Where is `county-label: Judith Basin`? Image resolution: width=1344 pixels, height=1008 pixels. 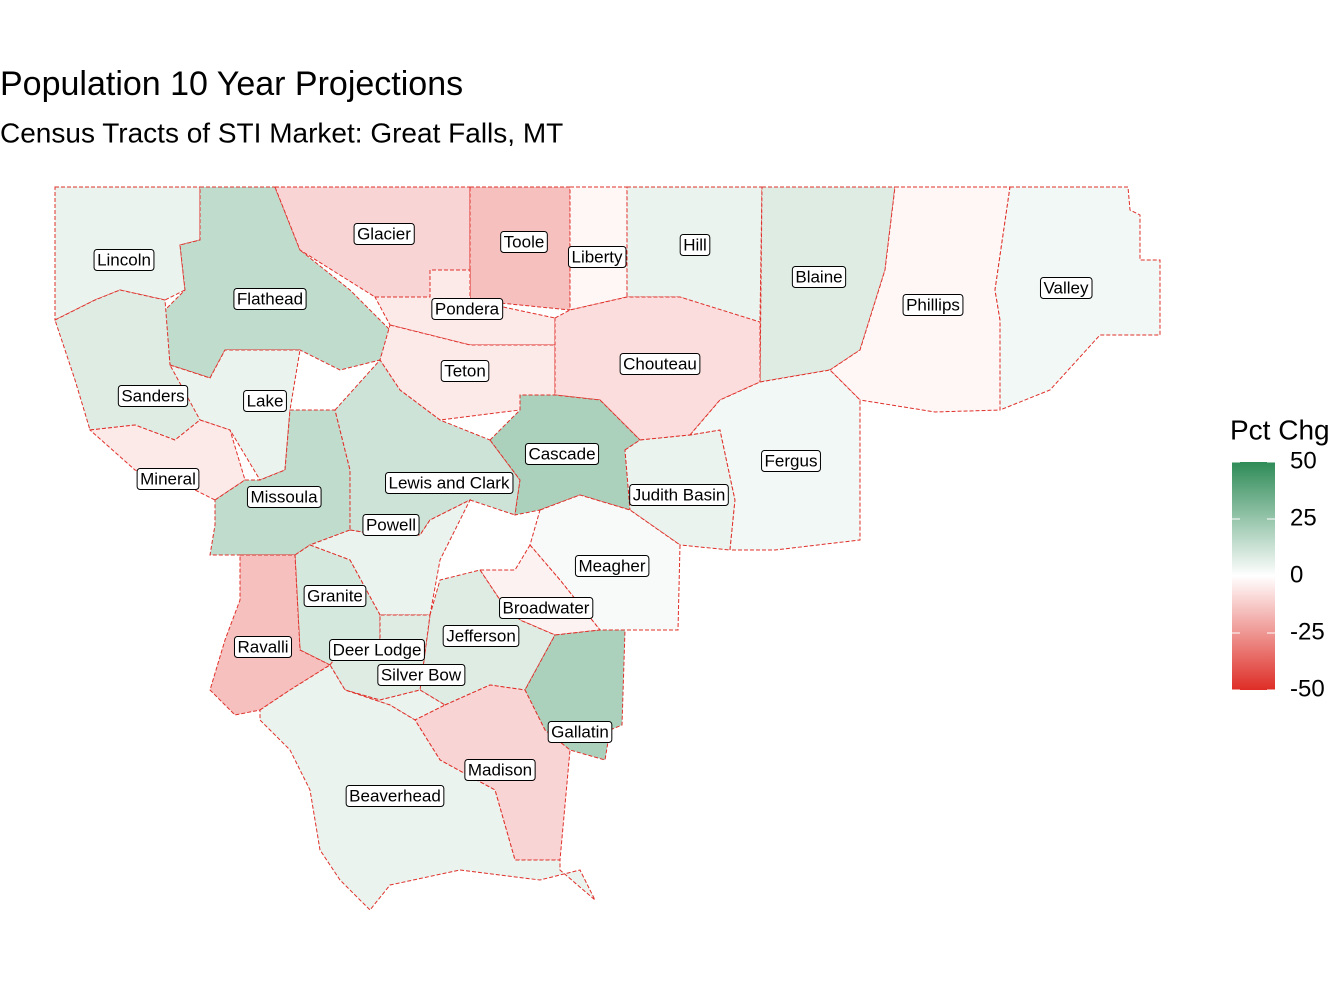
county-label: Judith Basin is located at coordinates (679, 494).